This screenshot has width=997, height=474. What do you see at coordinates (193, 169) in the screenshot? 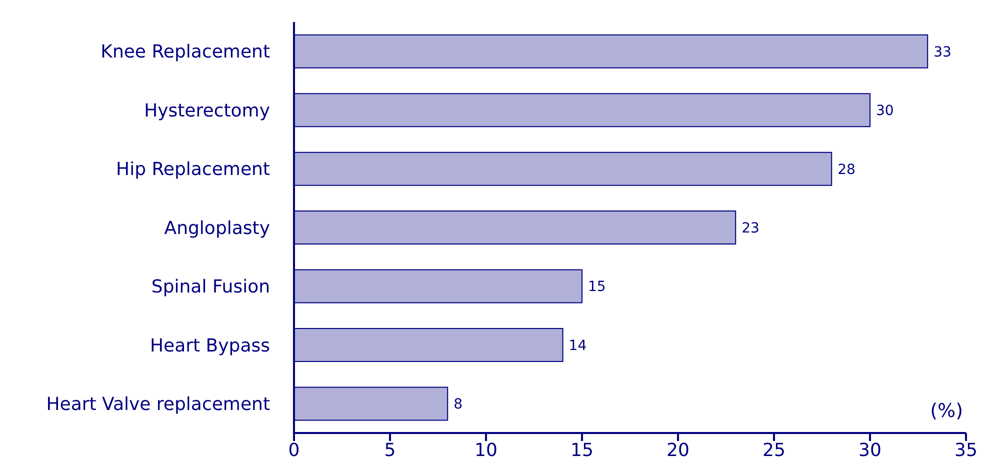
I see `y-tick-label: Hip Replacement` at bounding box center [193, 169].